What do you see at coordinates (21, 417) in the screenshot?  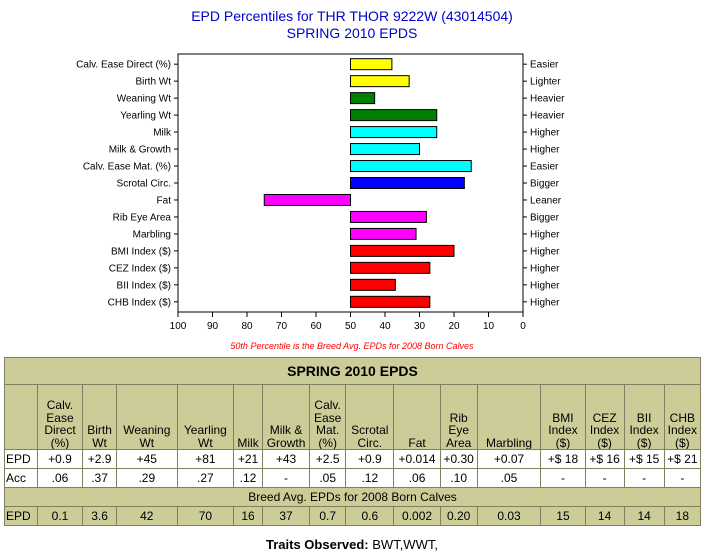 I see `header-corner` at bounding box center [21, 417].